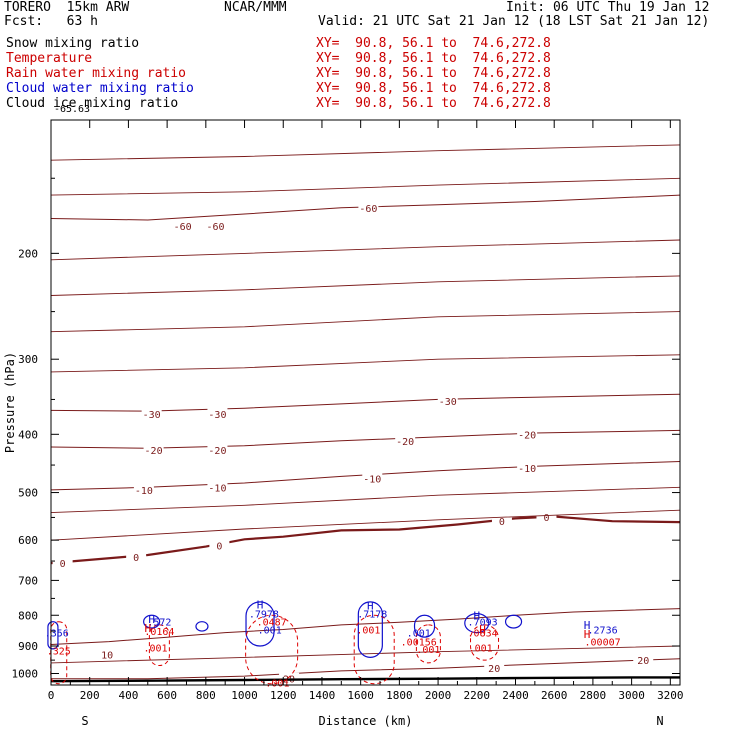 This screenshot has height=740, width=740. What do you see at coordinates (51, 695) in the screenshot?
I see `x-tick-label: 0` at bounding box center [51, 695].